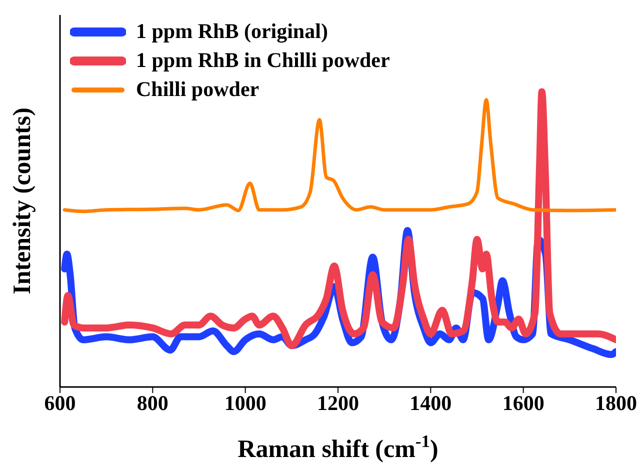 This screenshot has height=467, width=643. I want to click on x-tick-label: 1000, so click(245, 402).